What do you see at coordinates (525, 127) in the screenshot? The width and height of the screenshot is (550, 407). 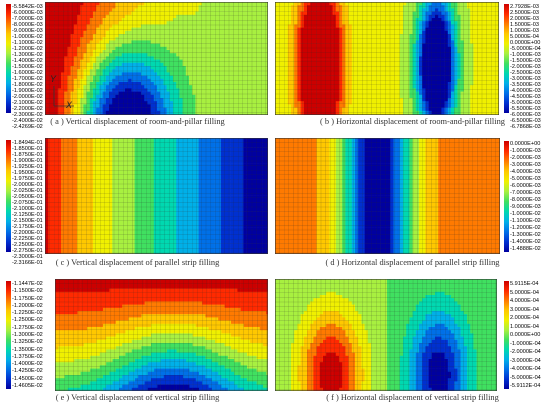 I see `legend-label: -6.7868E-03` at bounding box center [525, 127].